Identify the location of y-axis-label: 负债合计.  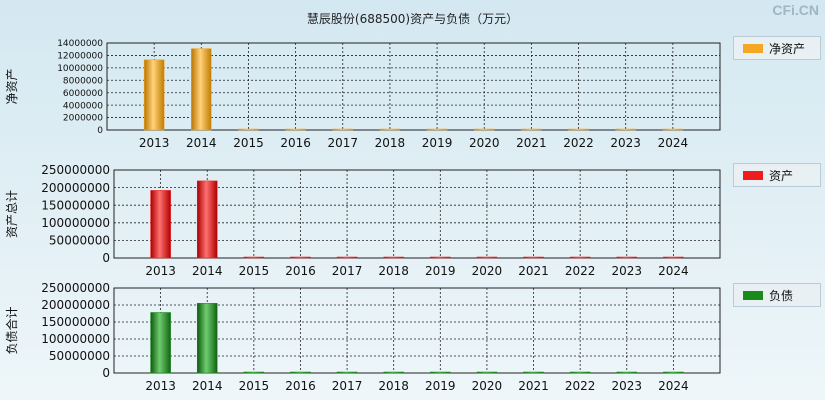
(11, 330).